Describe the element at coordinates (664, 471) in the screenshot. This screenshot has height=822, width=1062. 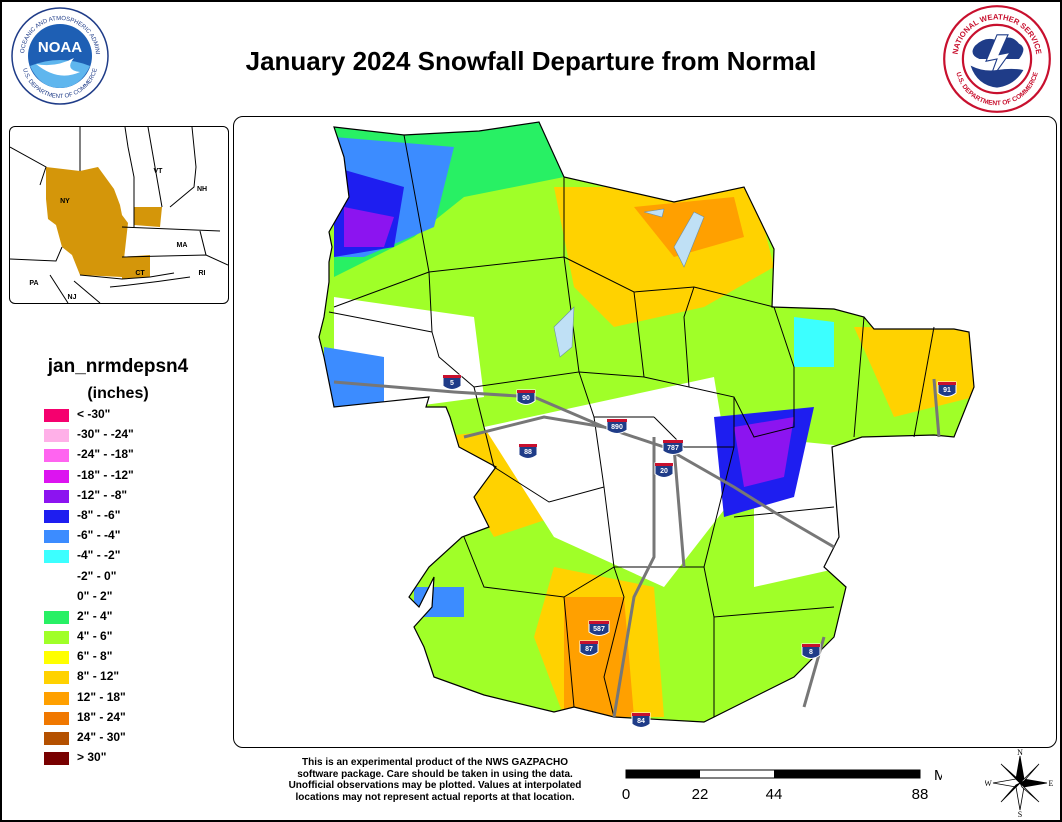
I see `highway-shield-label: 20` at that location.